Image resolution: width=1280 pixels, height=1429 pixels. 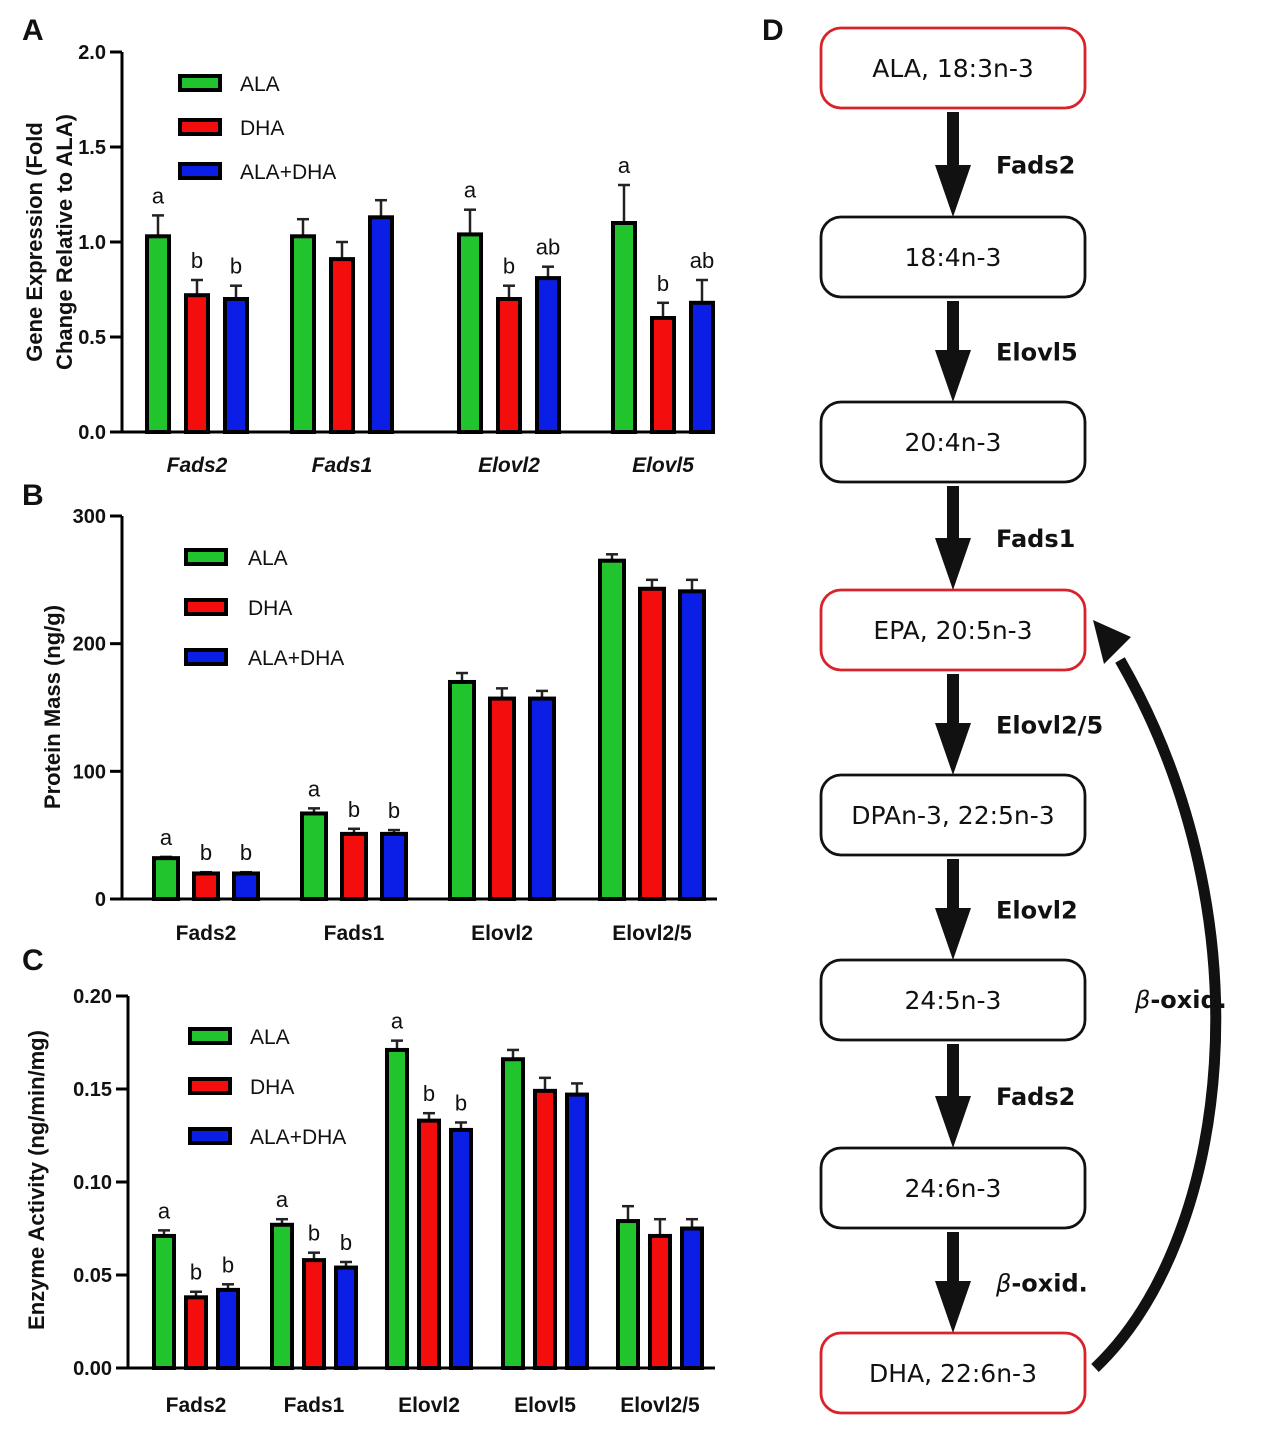 I want to click on enzyme-name: -oxid., so click(x=1049, y=1284).